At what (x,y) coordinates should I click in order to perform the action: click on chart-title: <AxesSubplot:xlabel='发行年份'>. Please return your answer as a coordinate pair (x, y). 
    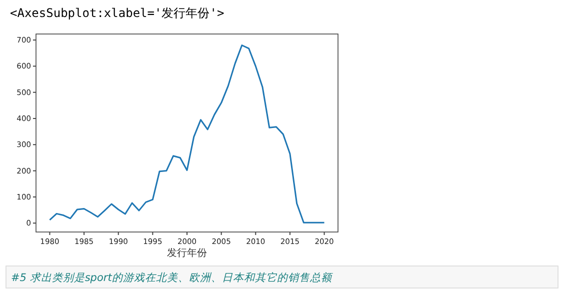
    Looking at the image, I should click on (117, 13).